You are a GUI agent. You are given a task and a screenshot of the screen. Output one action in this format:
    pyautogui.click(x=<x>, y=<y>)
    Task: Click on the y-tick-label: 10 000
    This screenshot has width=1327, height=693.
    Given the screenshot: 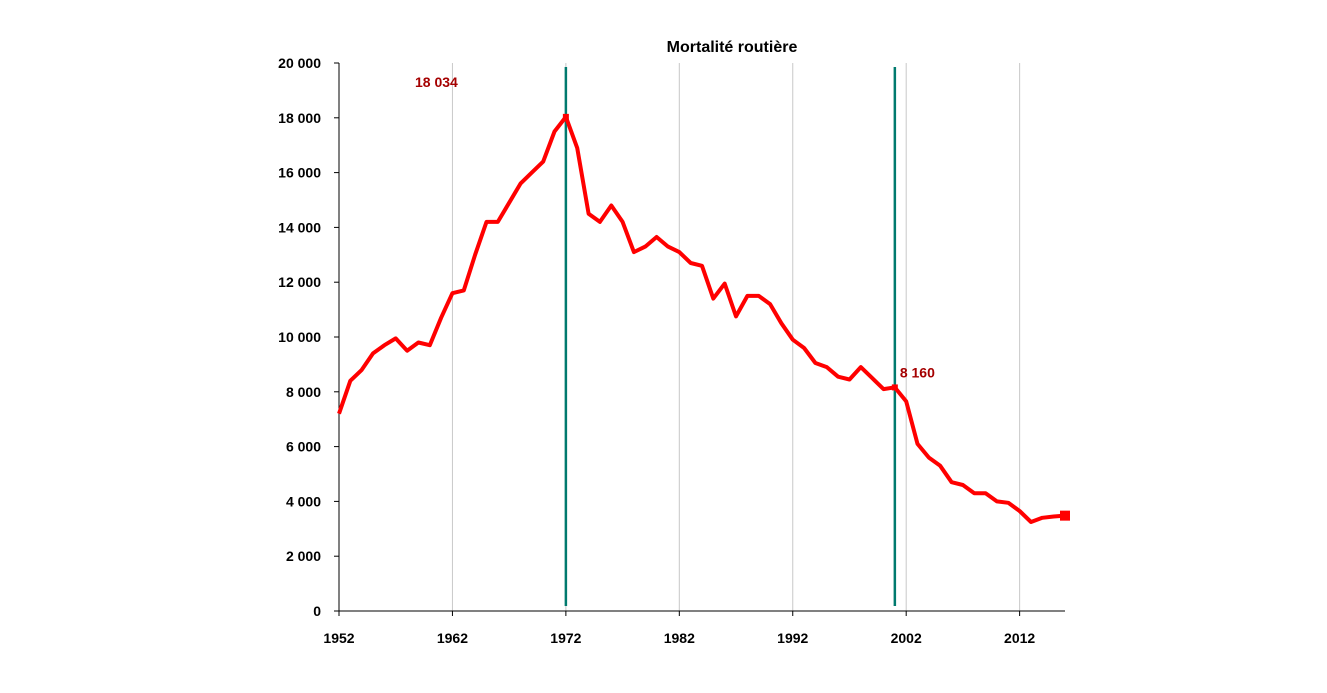 What is the action you would take?
    pyautogui.click(x=299, y=337)
    